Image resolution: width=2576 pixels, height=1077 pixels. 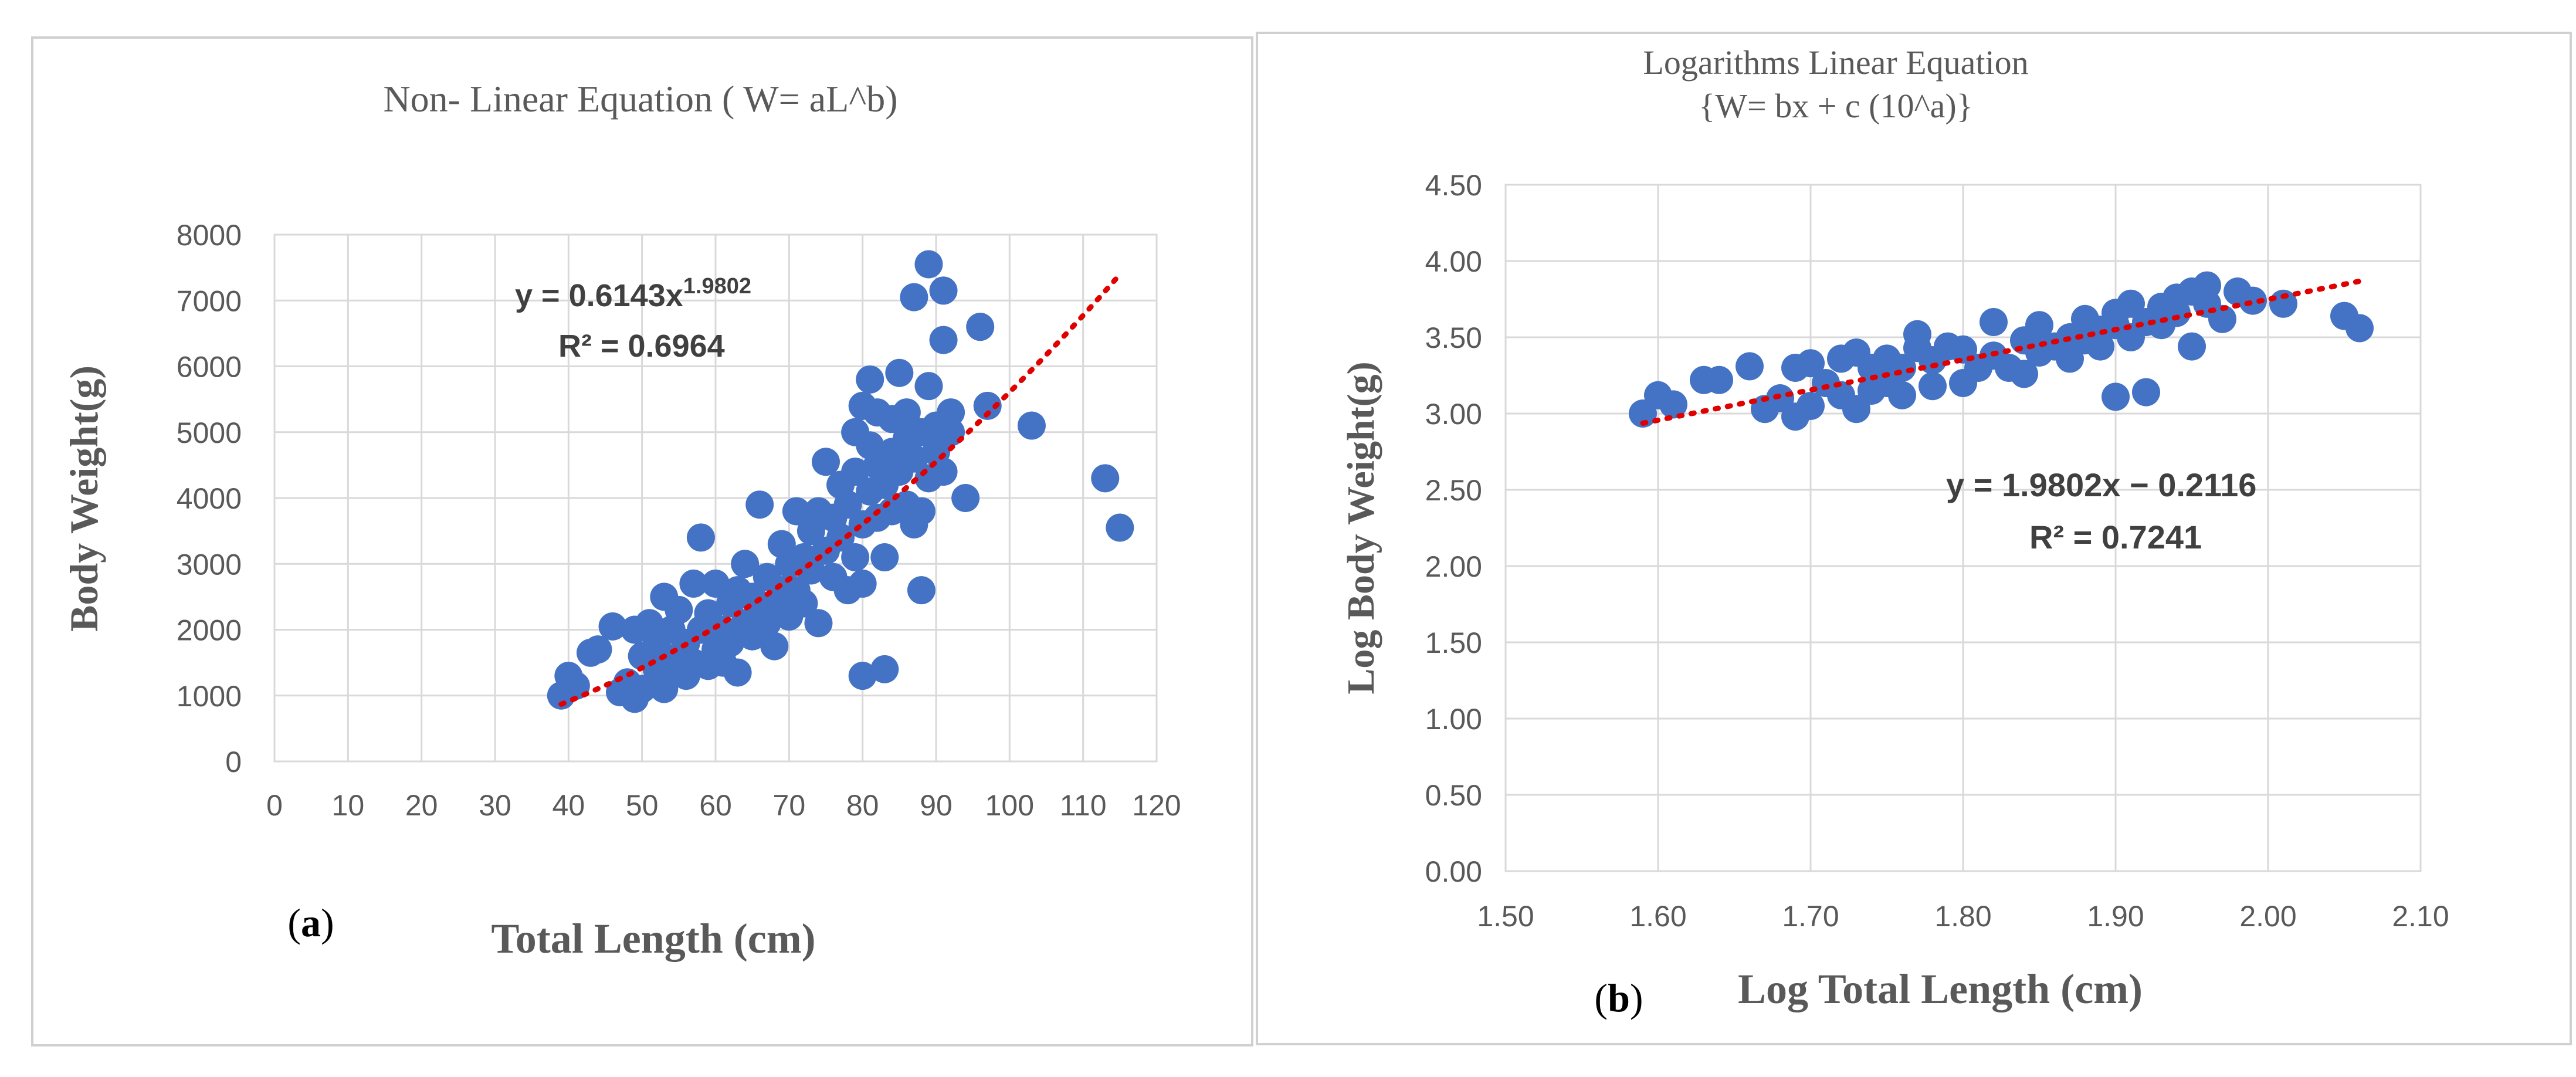 I want to click on panel-a-r-squared: R² = 0.6964, so click(x=642, y=346).